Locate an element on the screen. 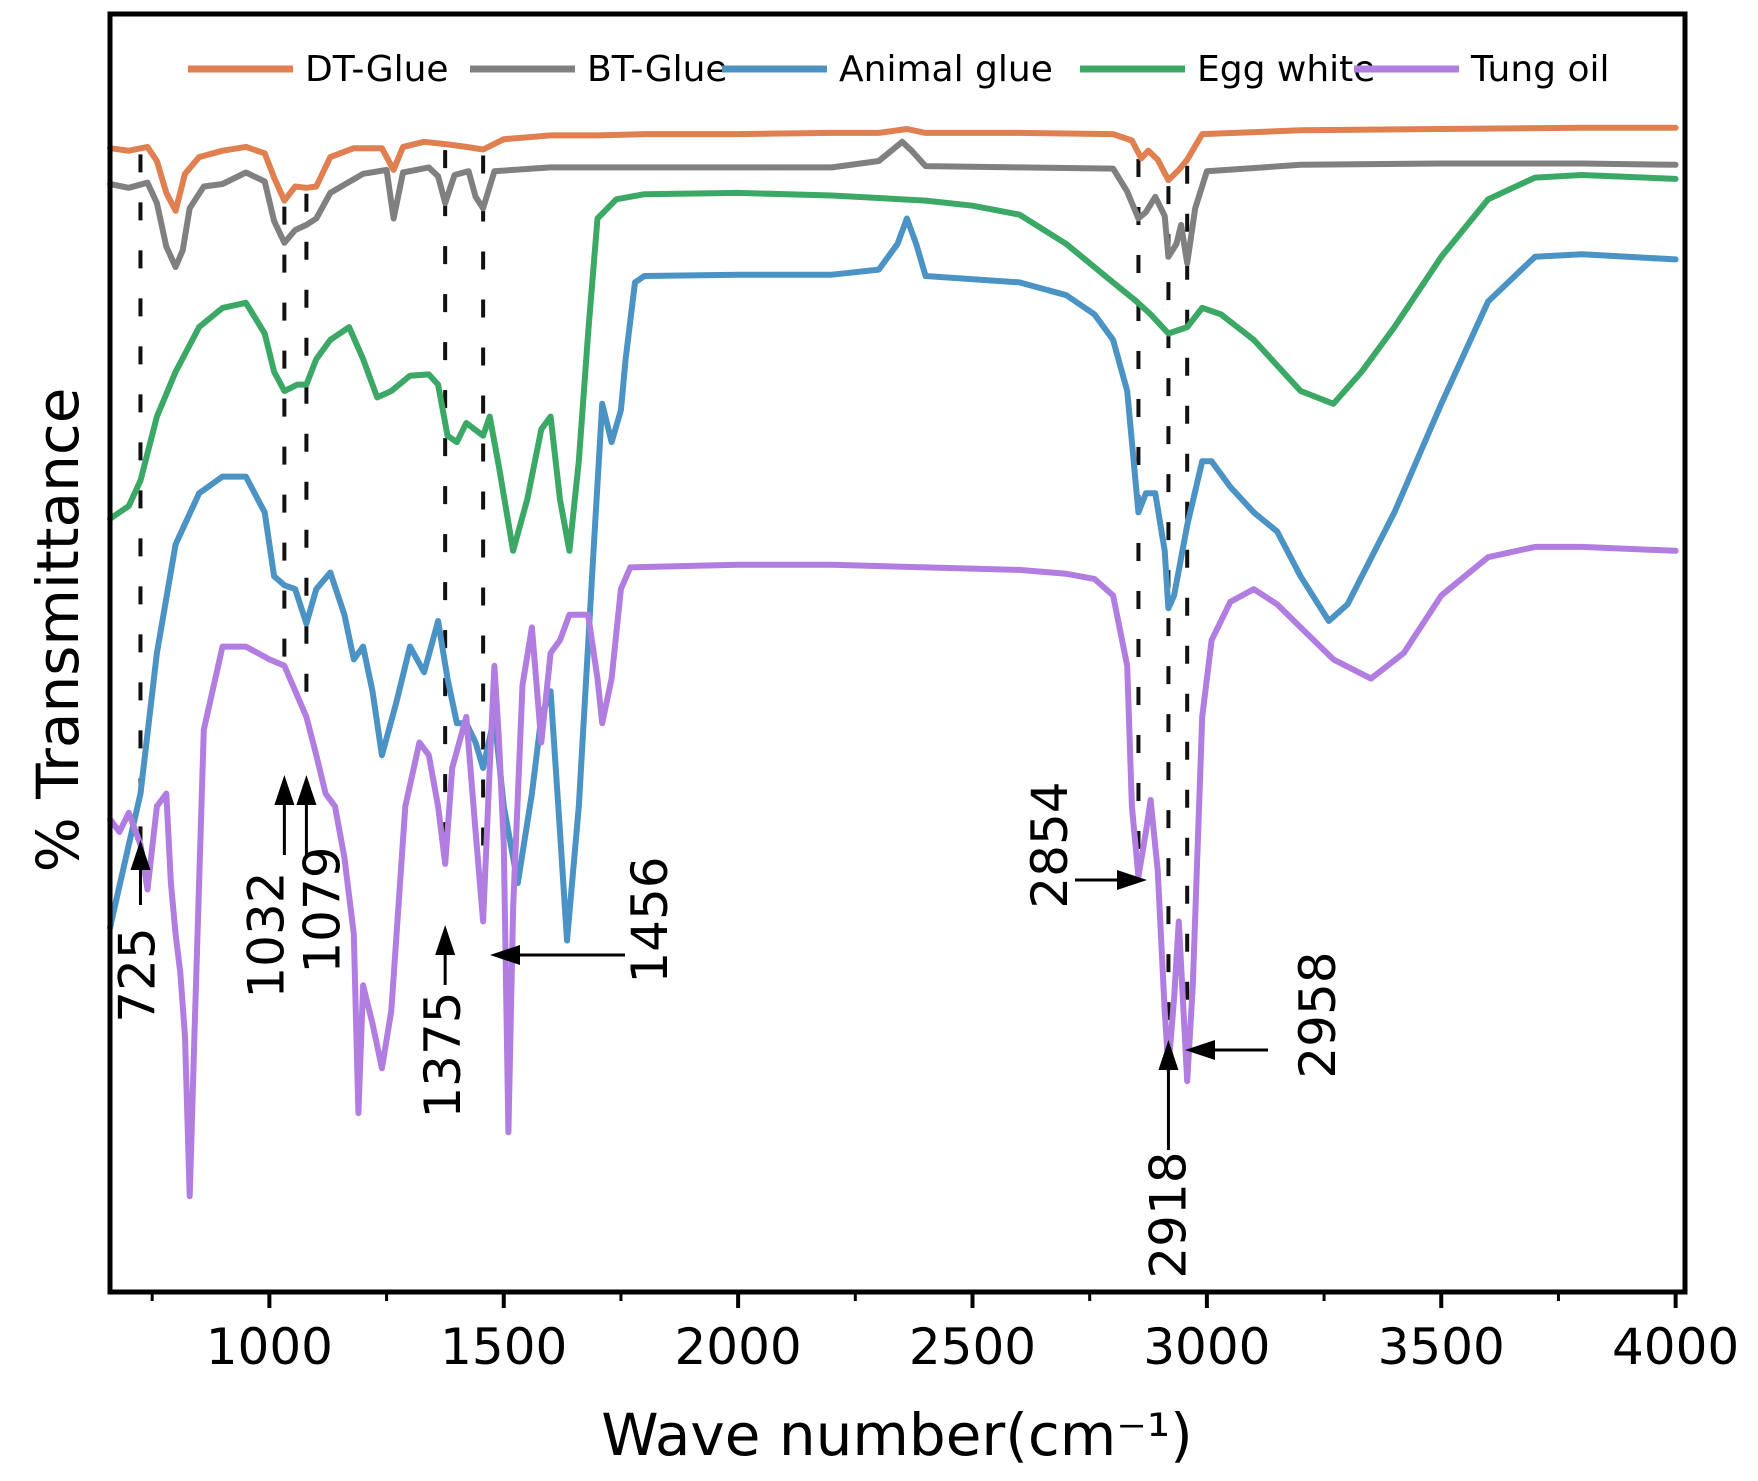 This screenshot has height=1481, width=1758. annotation-label: 2918 is located at coordinates (1168, 1214).